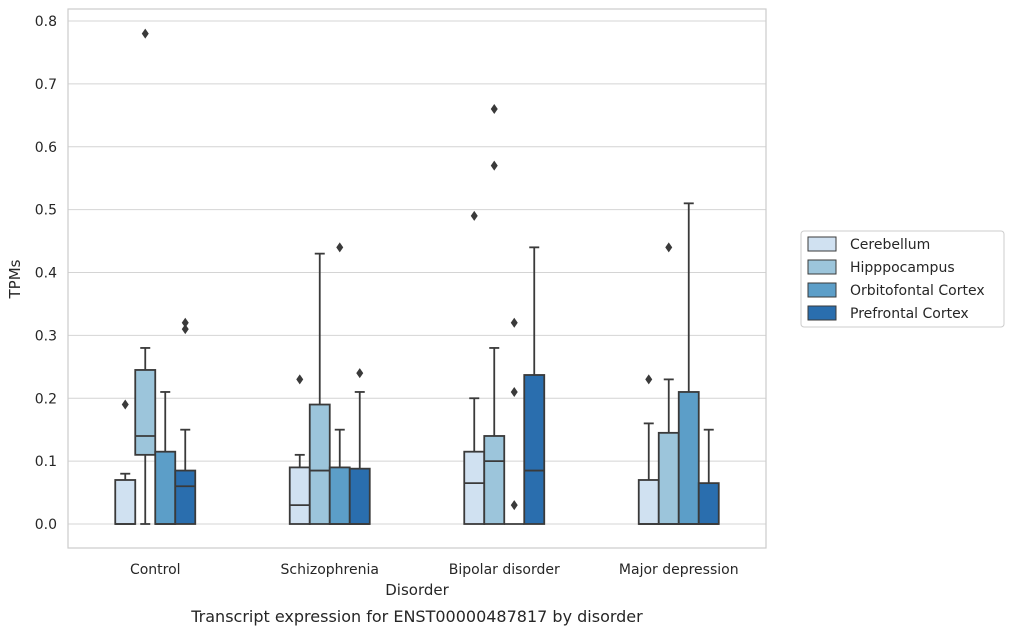 The width and height of the screenshot is (1014, 634). What do you see at coordinates (917, 291) in the screenshot?
I see `legend-label: Orbitofontal Cortex` at bounding box center [917, 291].